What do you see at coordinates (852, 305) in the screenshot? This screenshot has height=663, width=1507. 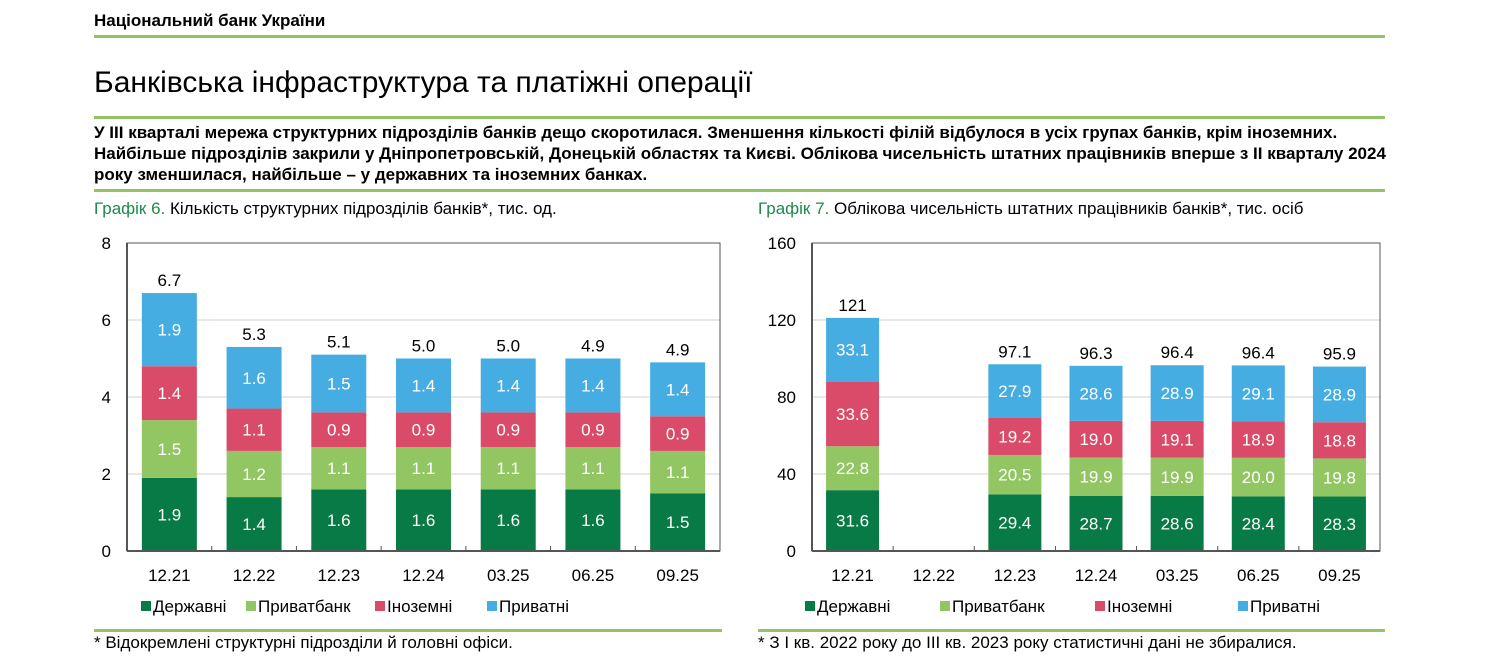 I see `total-value-label: 121` at bounding box center [852, 305].